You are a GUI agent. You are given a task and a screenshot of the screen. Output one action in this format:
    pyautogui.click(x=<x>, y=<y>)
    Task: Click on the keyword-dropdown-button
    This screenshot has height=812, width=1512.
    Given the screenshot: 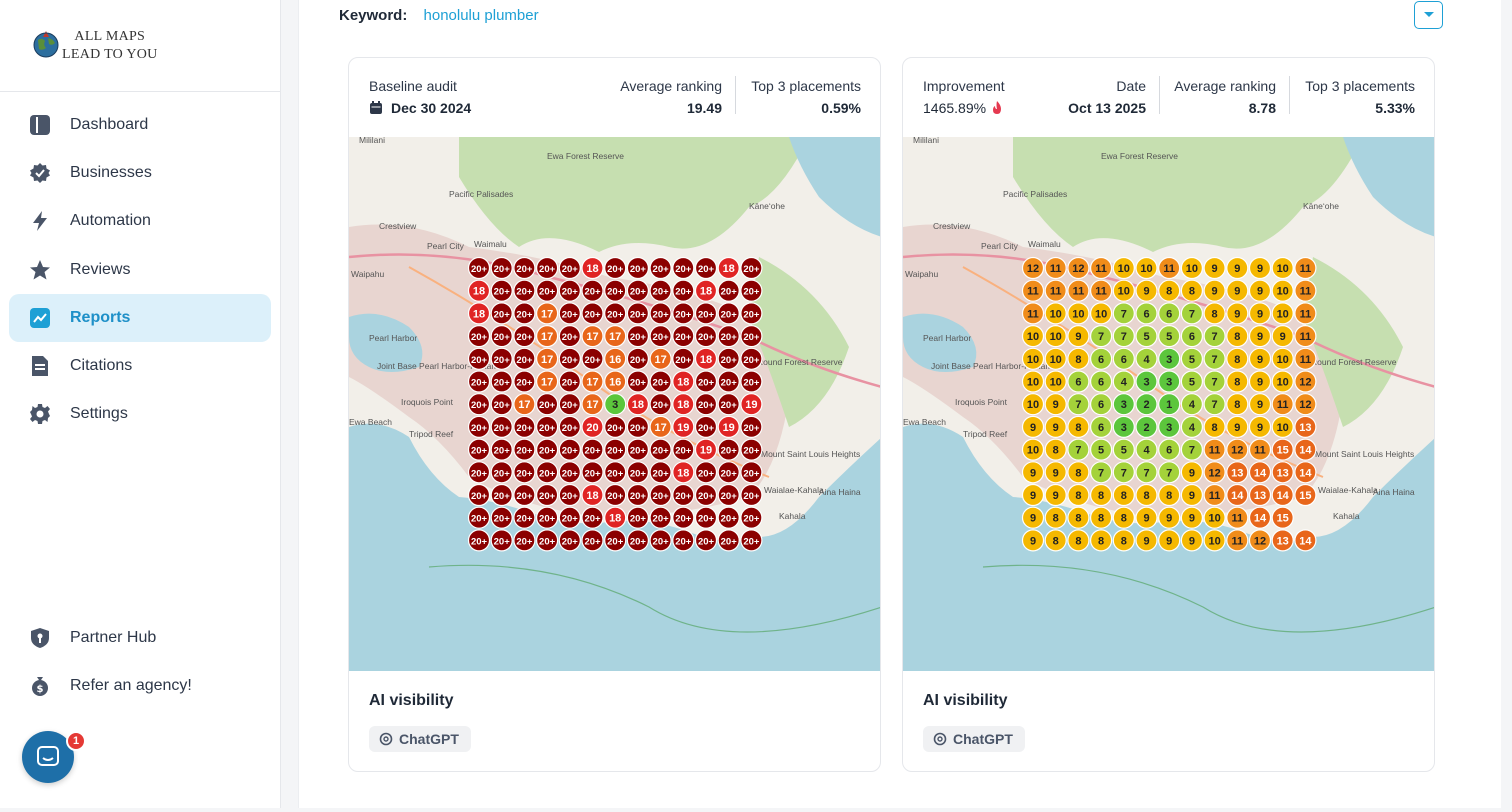 What is the action you would take?
    pyautogui.click(x=1428, y=15)
    